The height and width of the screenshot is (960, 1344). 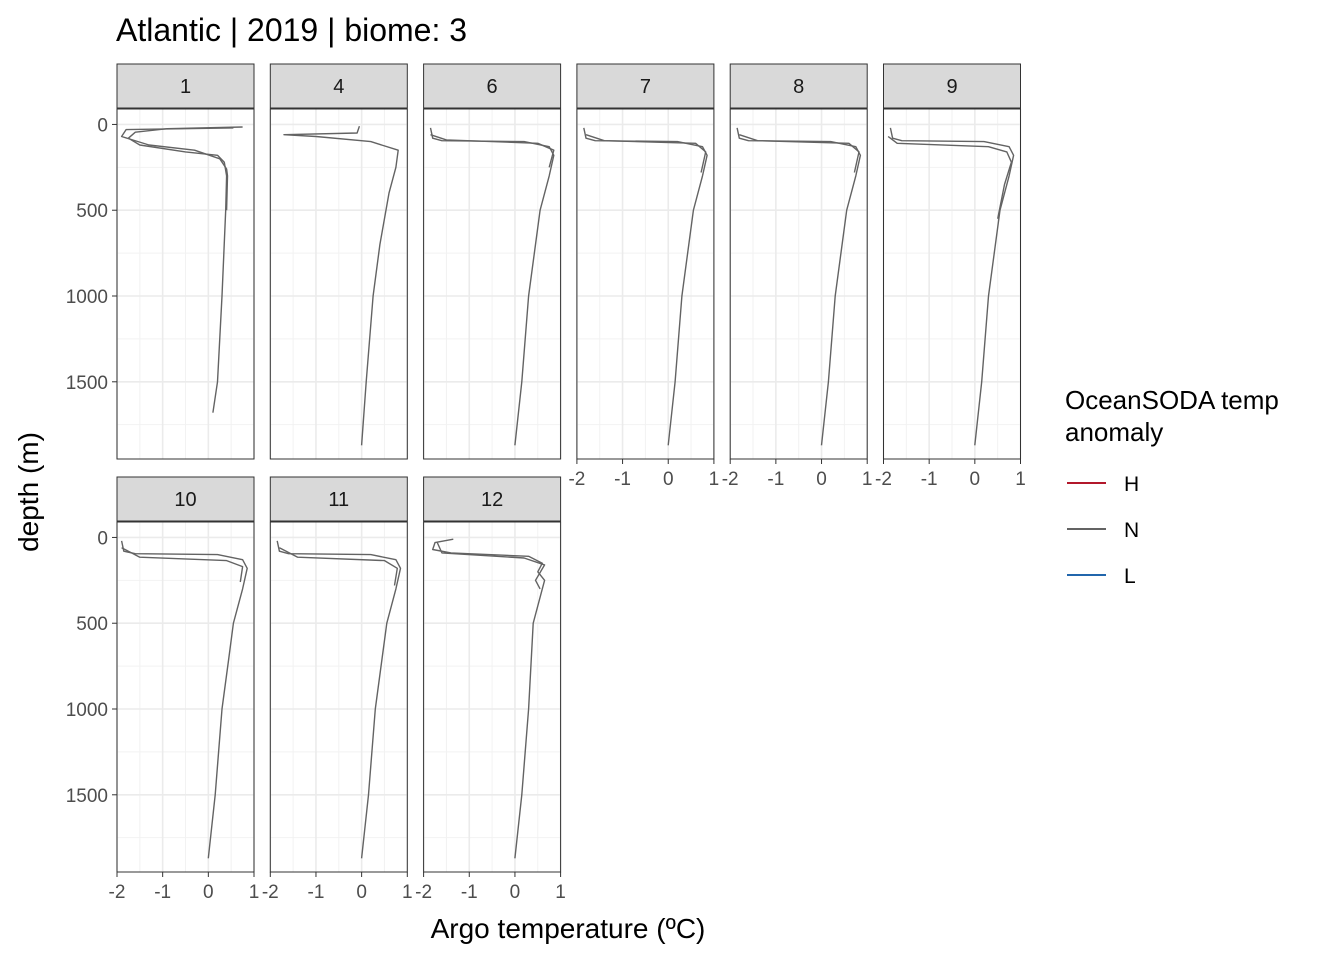 I want to click on facet-strip-label: 4, so click(x=338, y=87).